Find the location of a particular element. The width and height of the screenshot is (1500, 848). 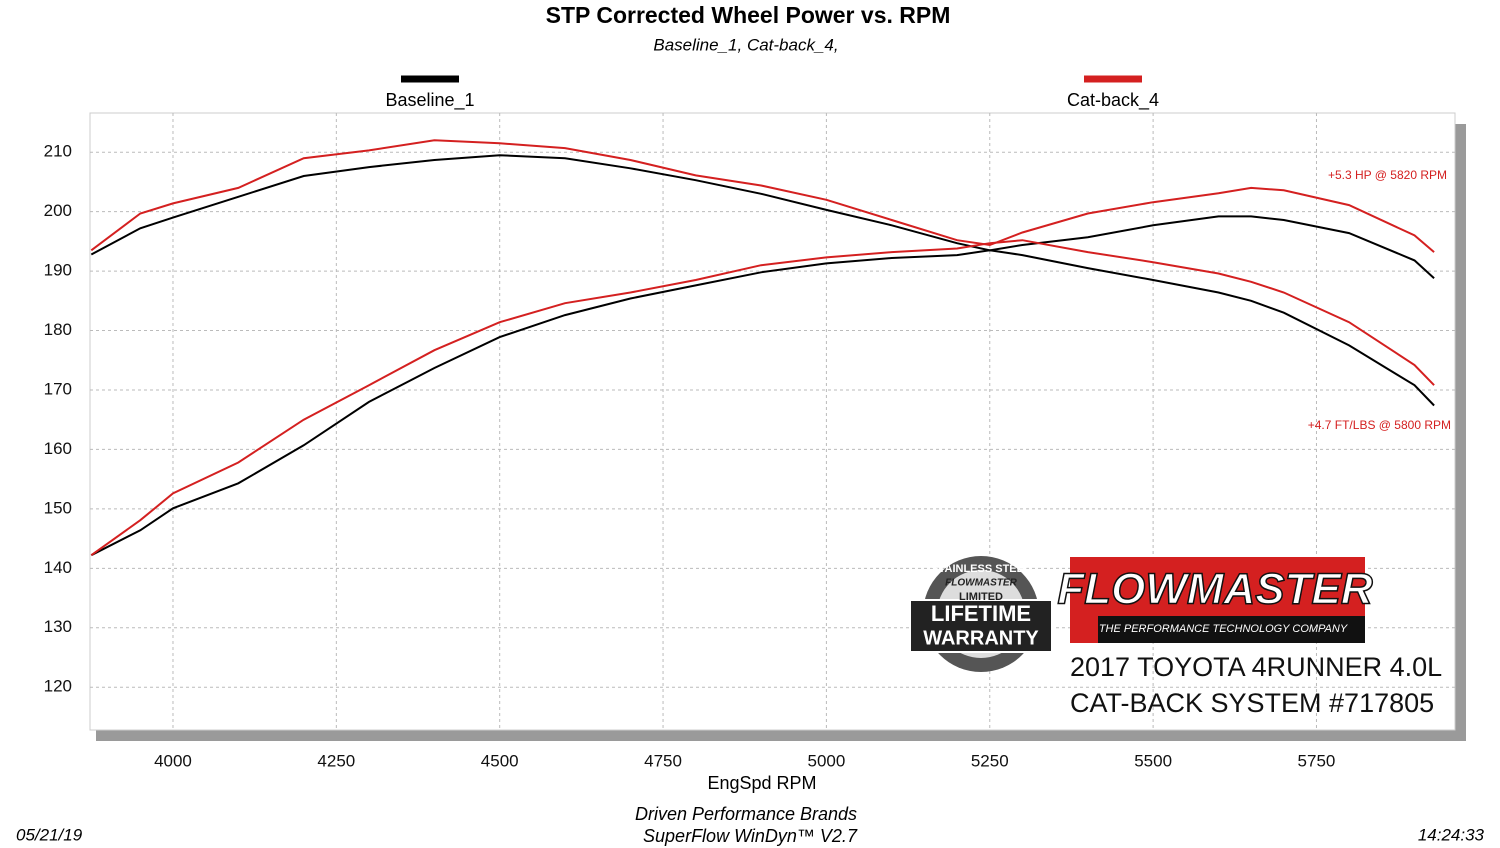

y-tick-label: 150 is located at coordinates (58, 507).